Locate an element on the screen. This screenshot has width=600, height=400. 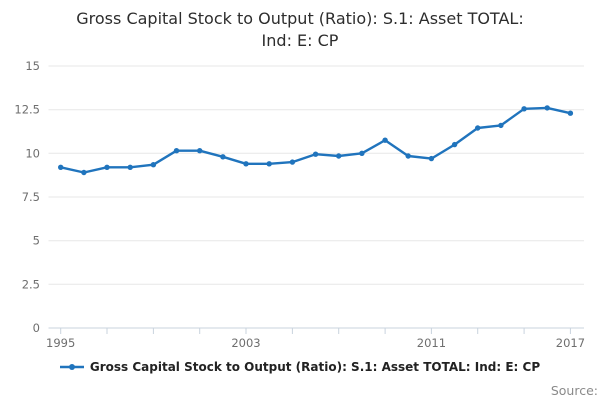
y-axis-labels: 0 2.5 5 7.5 10 12.5 15 is located at coordinates (27, 197).